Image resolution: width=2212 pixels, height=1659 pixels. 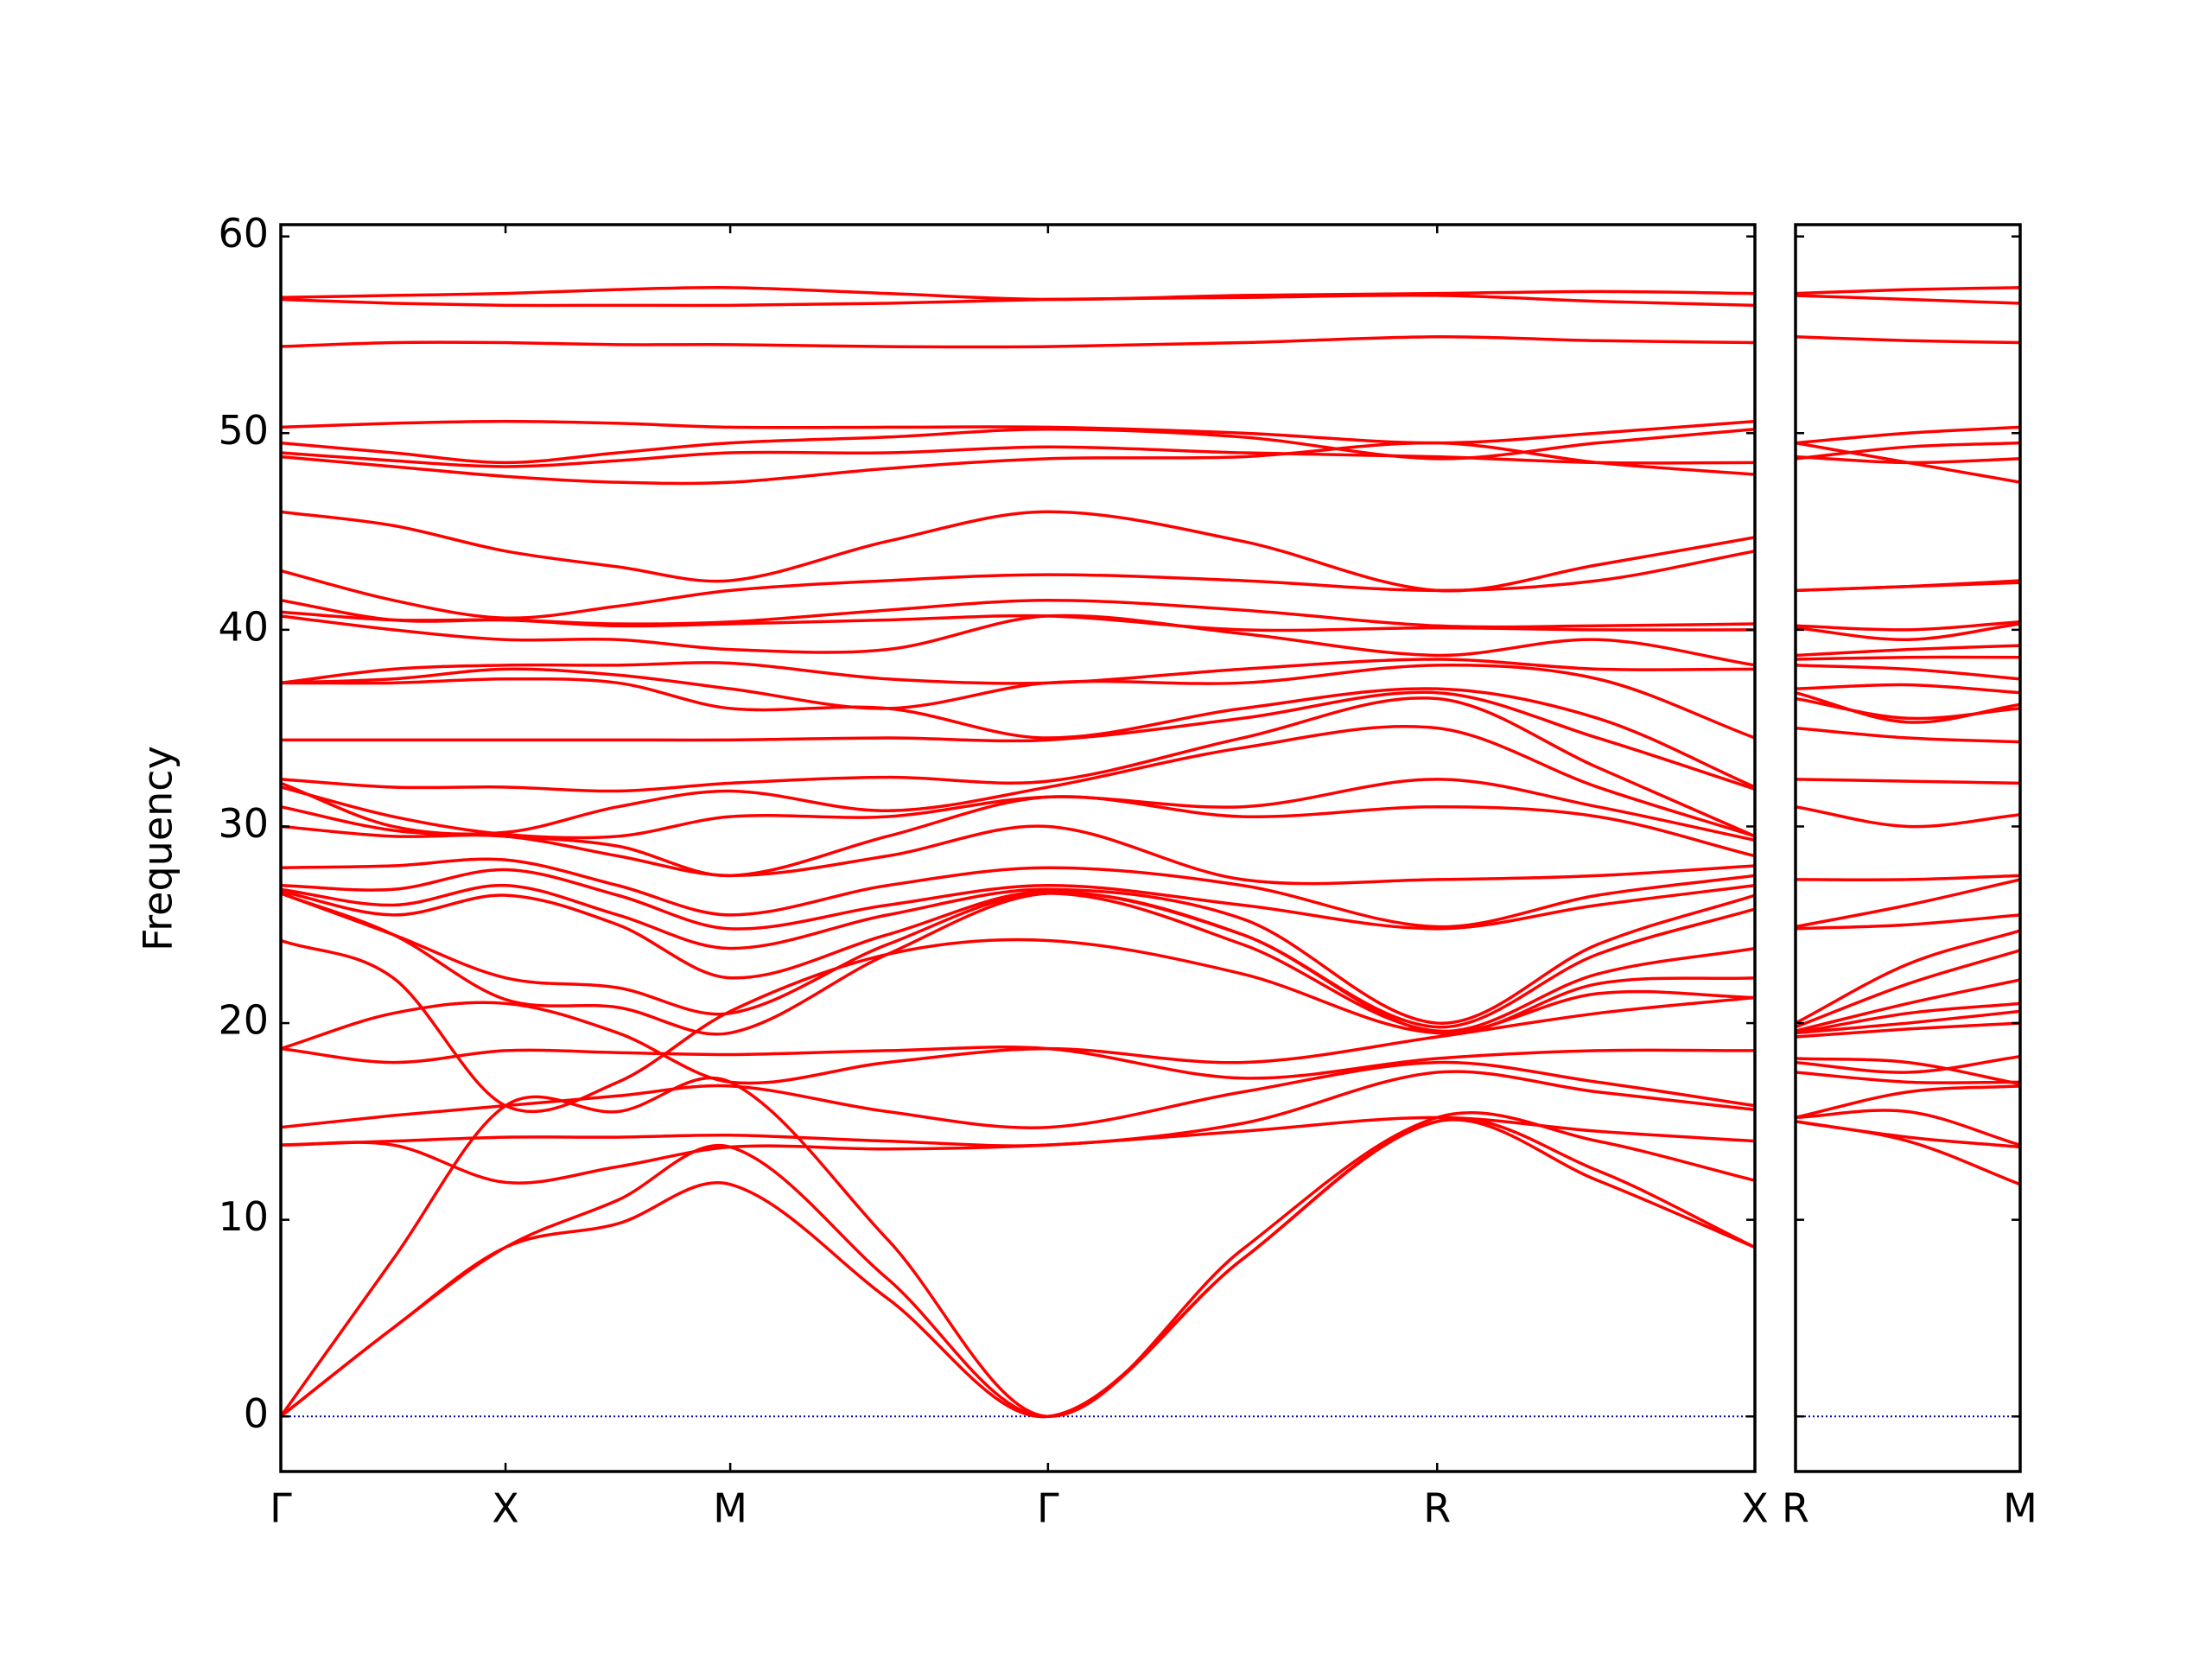 I want to click on axes-frame, so click(x=1908, y=848).